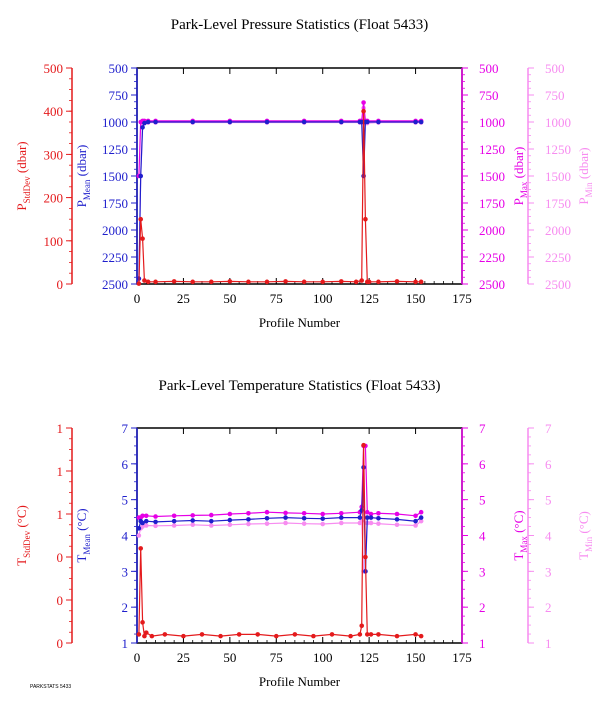  I want to click on x-tick-label: 25, so click(183, 657).